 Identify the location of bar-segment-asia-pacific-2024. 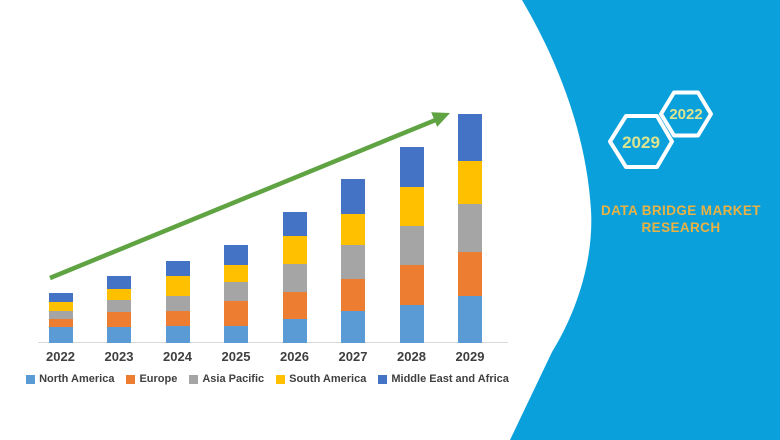
(177, 303).